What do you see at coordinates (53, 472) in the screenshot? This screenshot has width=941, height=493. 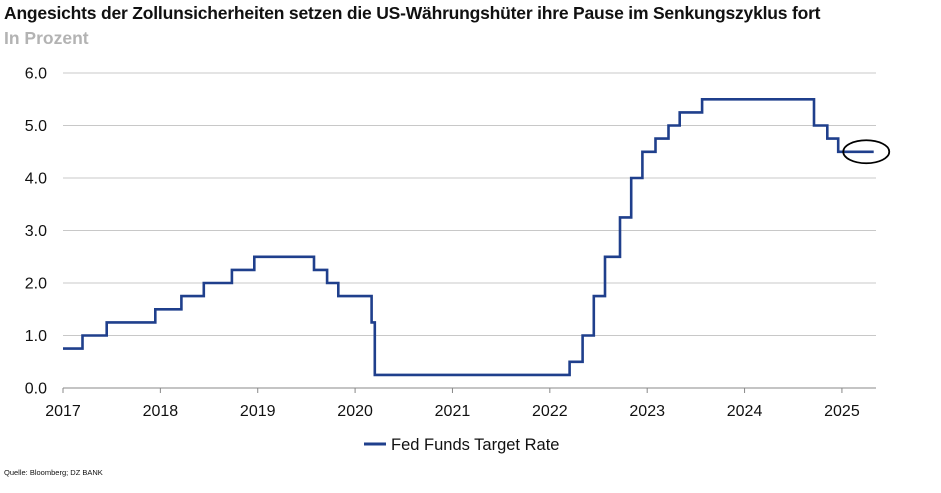 I see `source-note: Quelle: Bloomberg; DZ BANK` at bounding box center [53, 472].